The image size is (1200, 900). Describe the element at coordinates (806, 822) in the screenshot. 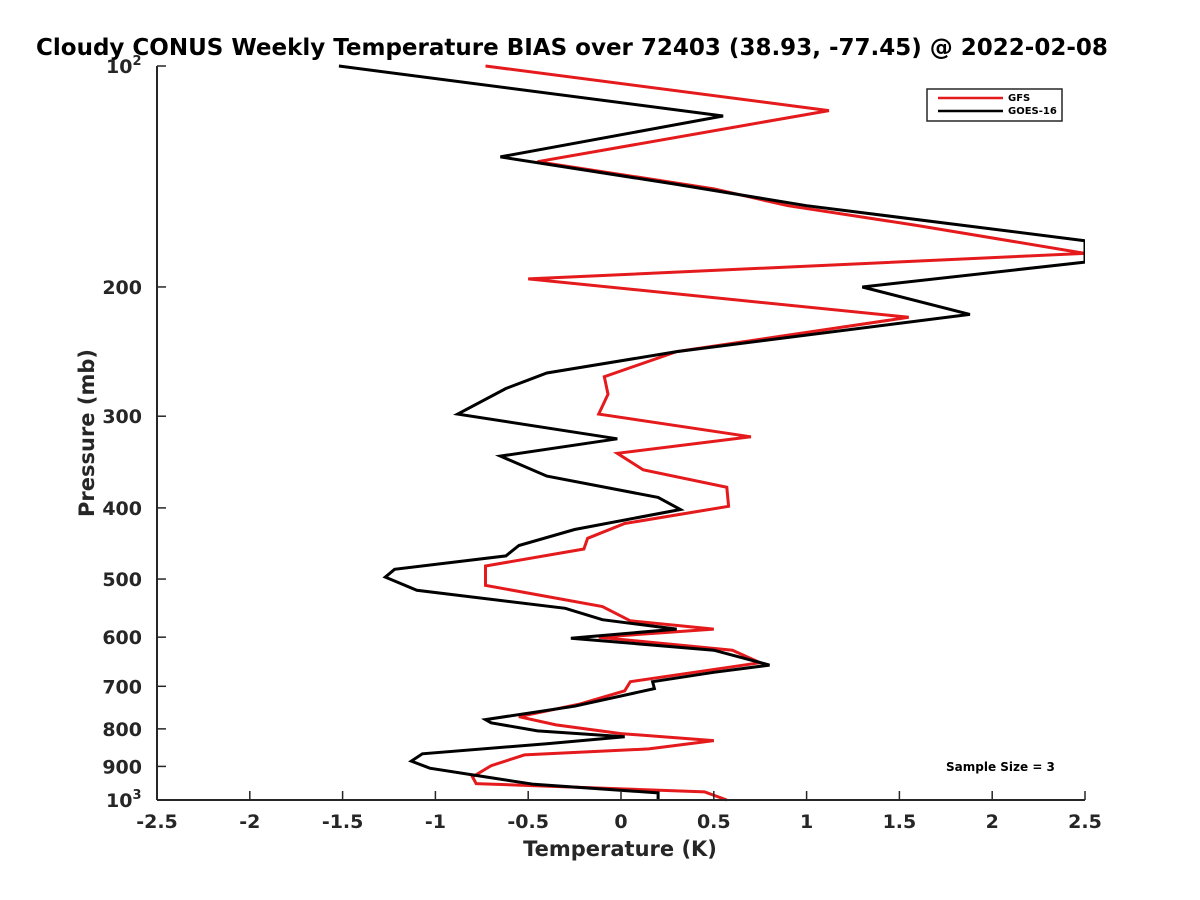

I see `x-tick-label: 1` at that location.